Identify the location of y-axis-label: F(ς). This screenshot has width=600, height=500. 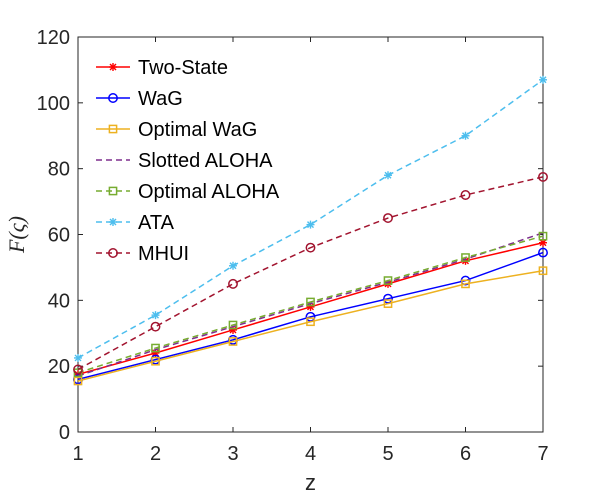
(16, 235).